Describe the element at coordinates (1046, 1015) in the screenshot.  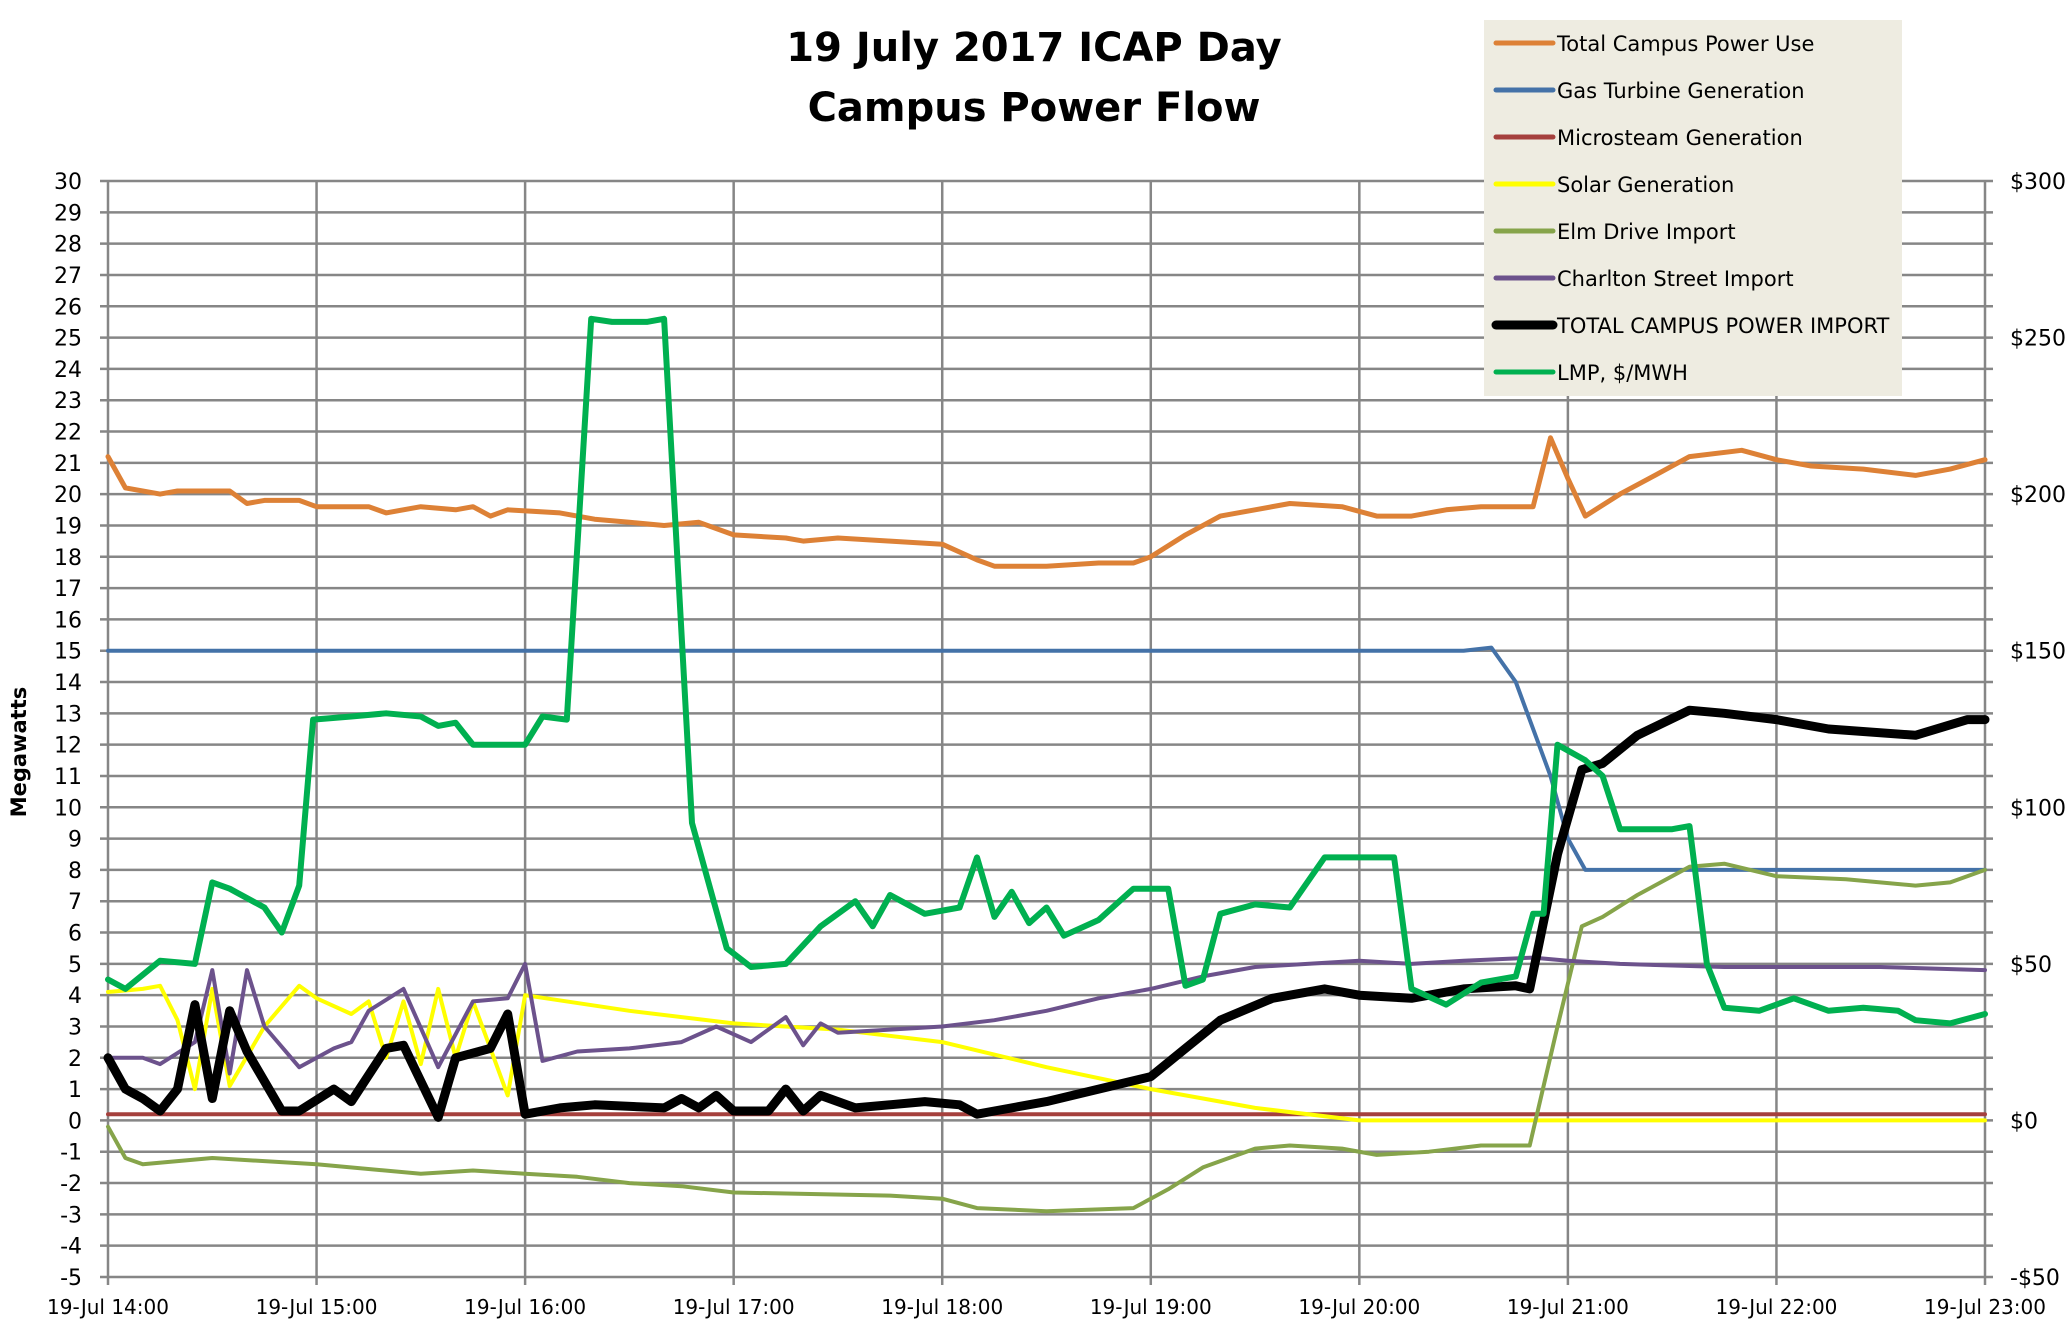
I see `series-line-charlton-street-import` at that location.